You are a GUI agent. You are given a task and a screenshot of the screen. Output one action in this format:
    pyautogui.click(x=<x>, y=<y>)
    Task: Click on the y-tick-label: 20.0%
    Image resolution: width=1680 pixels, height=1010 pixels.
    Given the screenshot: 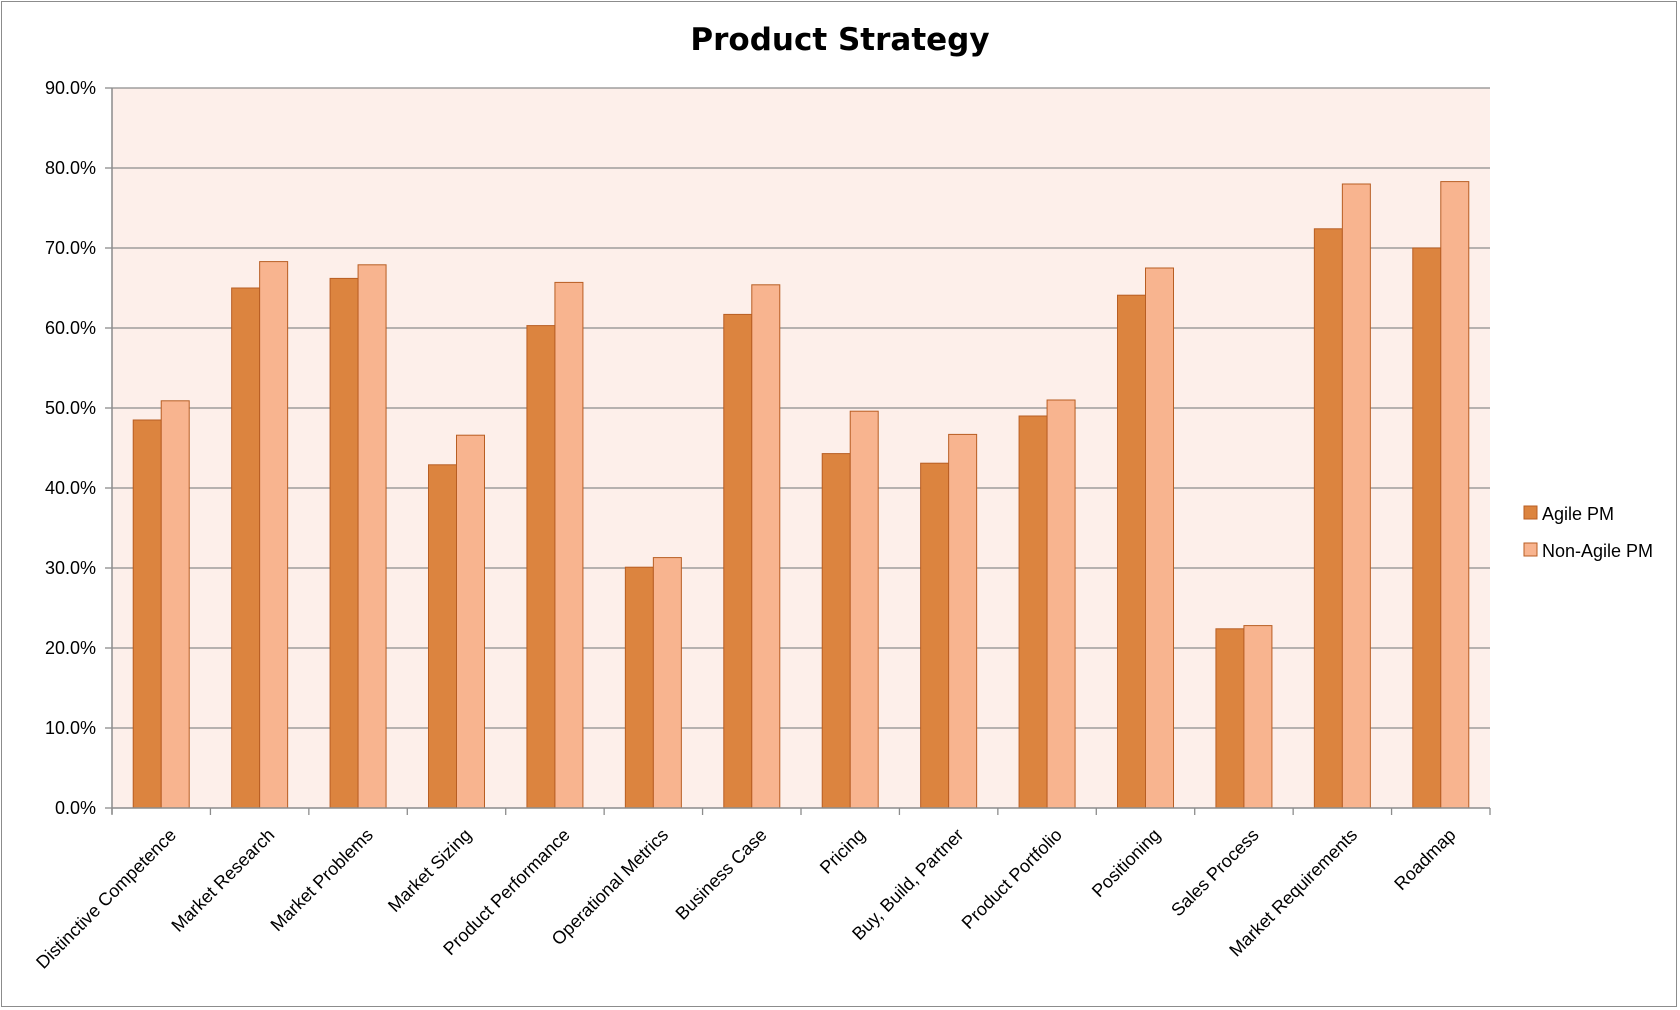 What is the action you would take?
    pyautogui.click(x=70, y=648)
    